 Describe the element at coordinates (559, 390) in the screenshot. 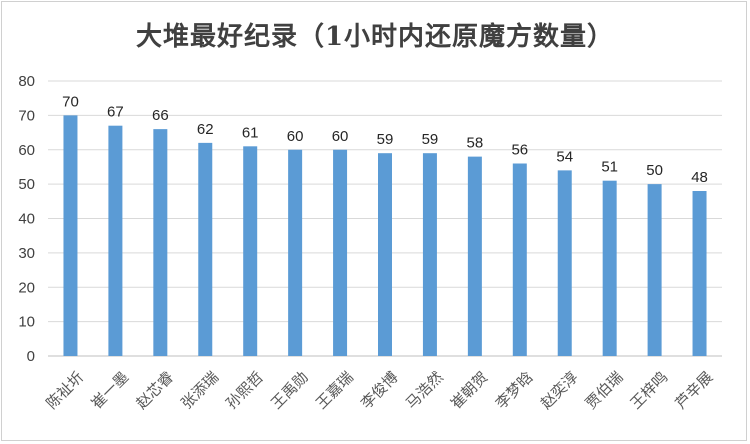

I see `category-label: 赵奕淳` at that location.